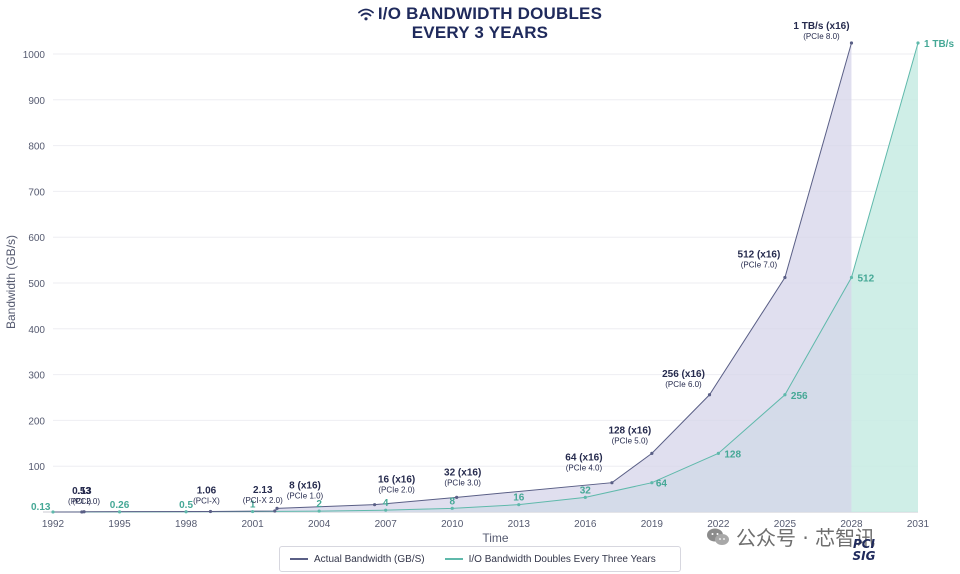 This screenshot has height=574, width=960. Describe the element at coordinates (36, 467) in the screenshot. I see `y-tick-label: 100` at that location.